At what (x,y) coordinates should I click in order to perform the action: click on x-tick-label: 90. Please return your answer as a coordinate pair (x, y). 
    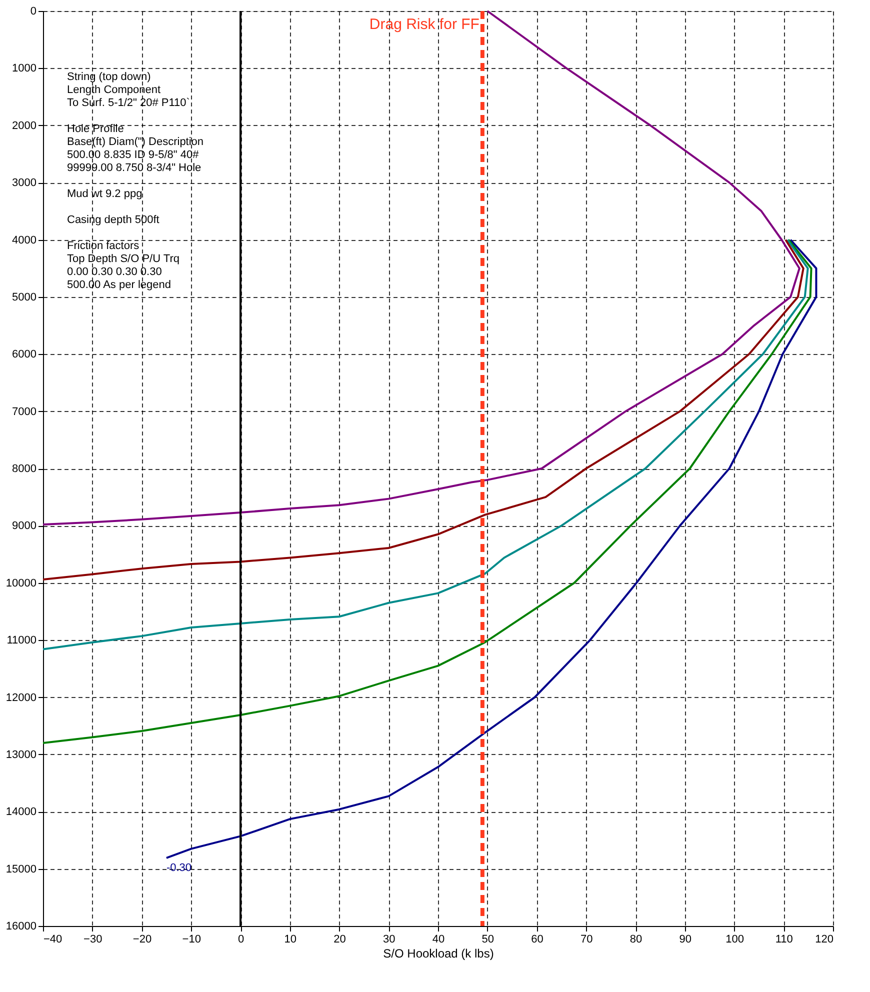
    Looking at the image, I should click on (685, 940).